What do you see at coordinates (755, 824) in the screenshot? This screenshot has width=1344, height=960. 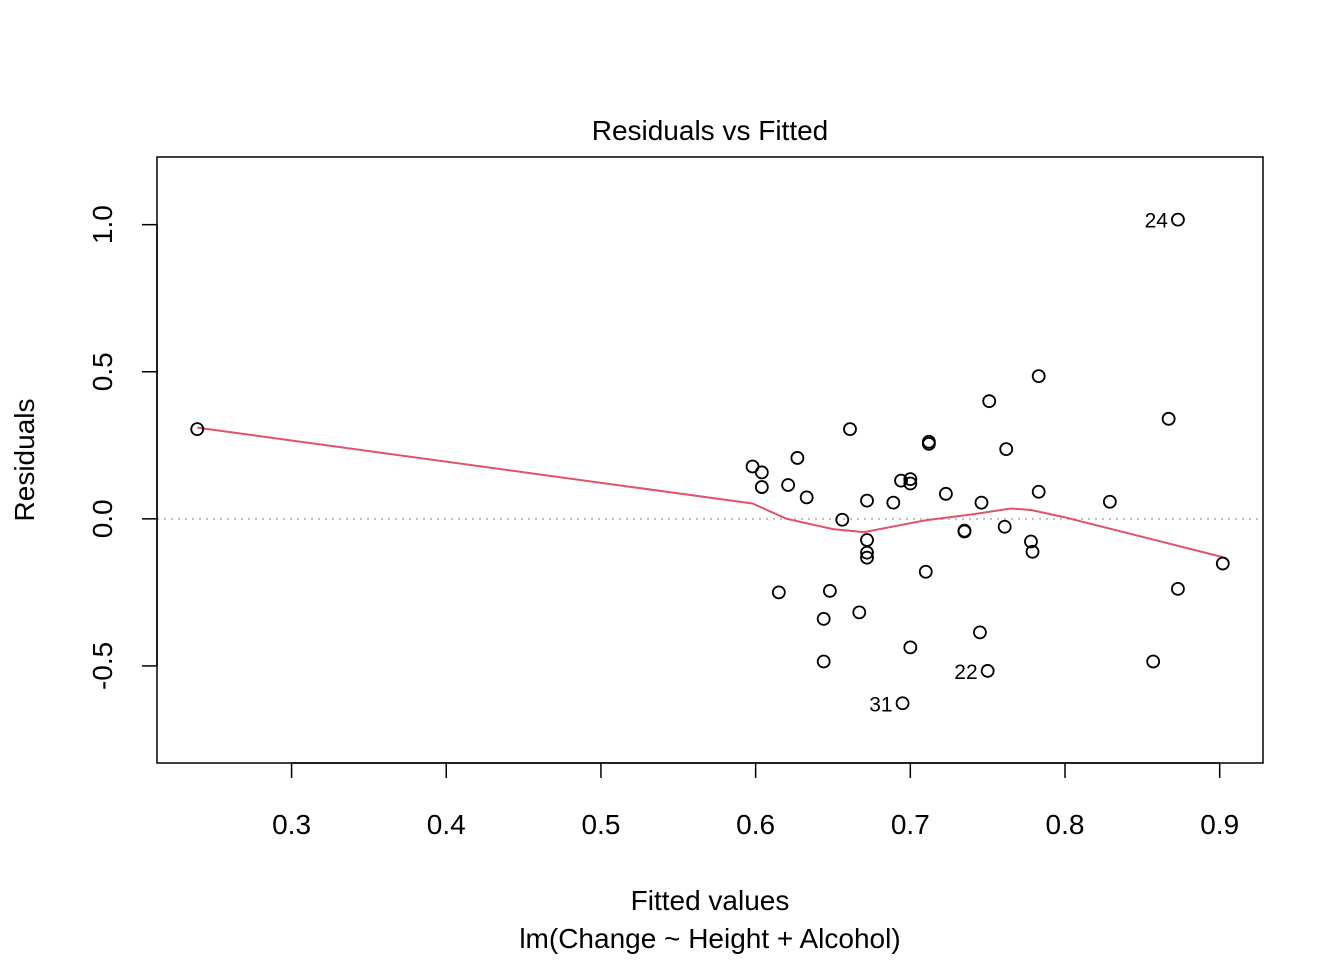 I see `x-tick-label: 0.6` at bounding box center [755, 824].